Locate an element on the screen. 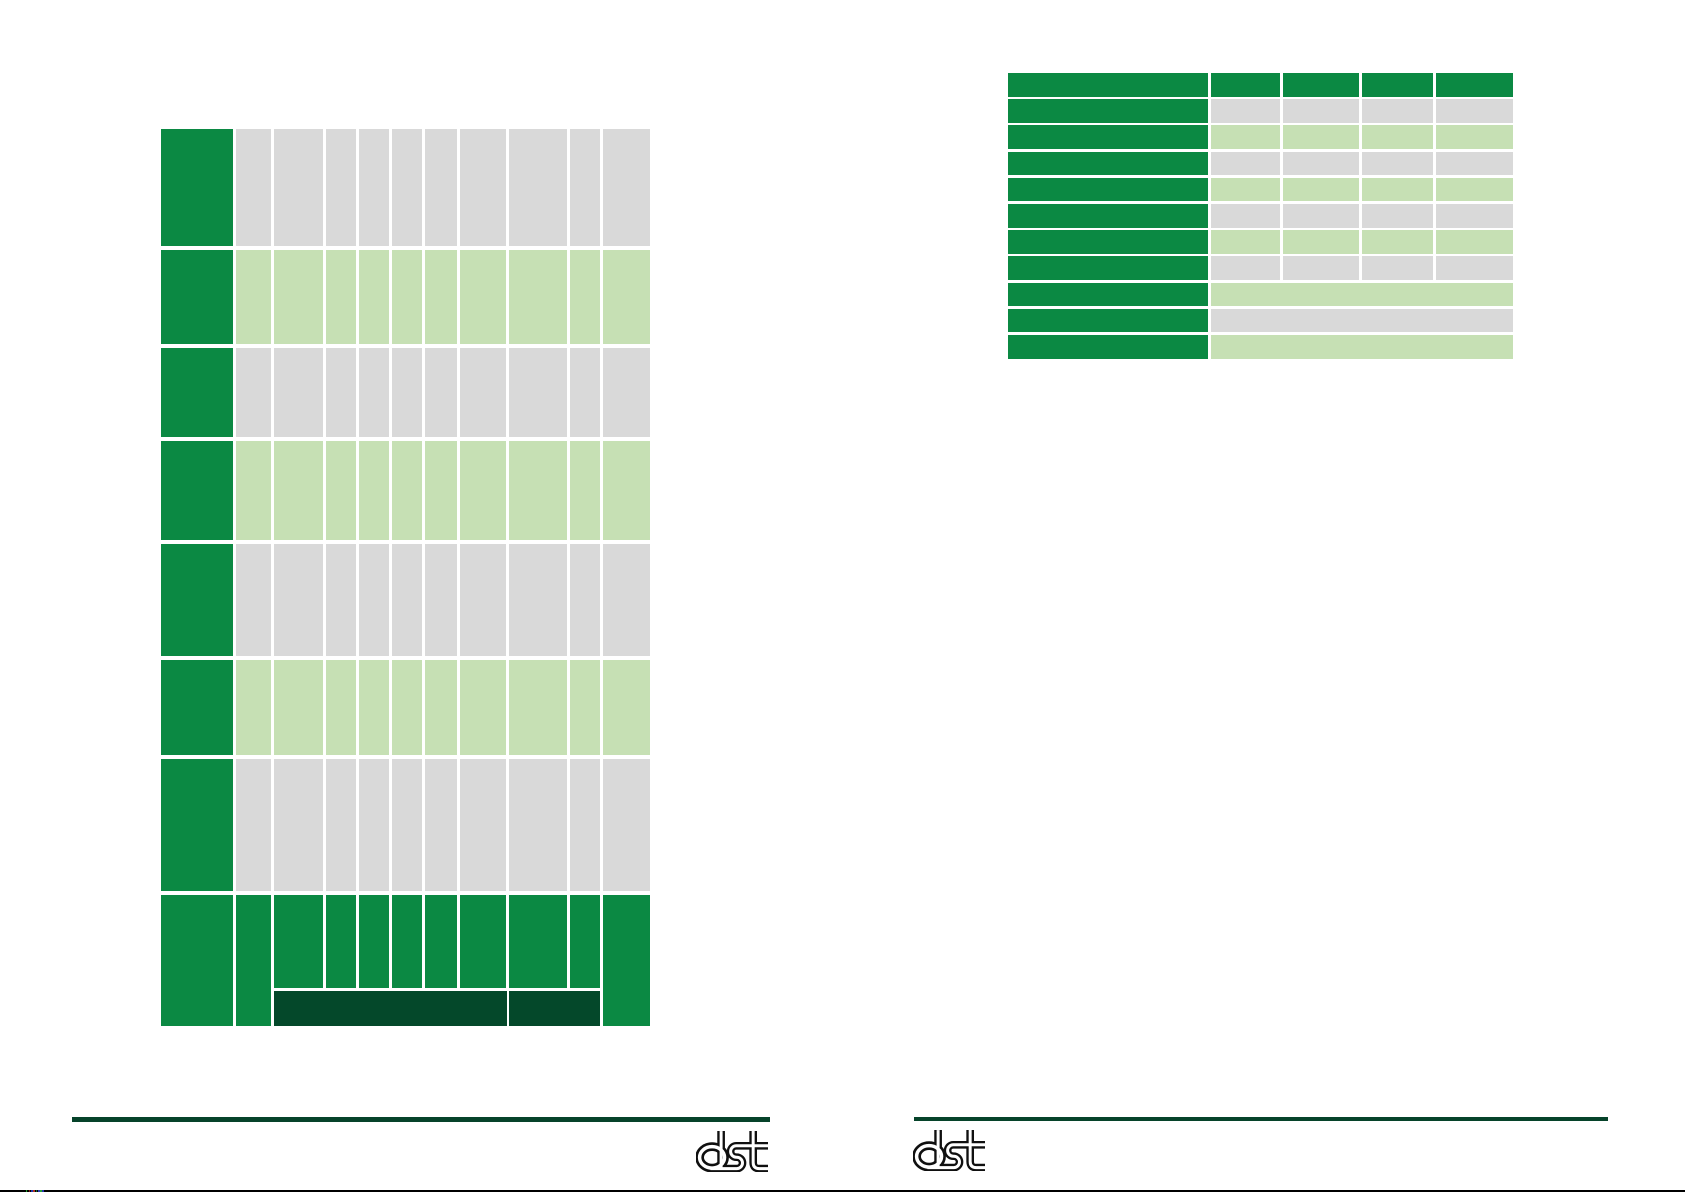  right-data-table is located at coordinates (1260, 216).